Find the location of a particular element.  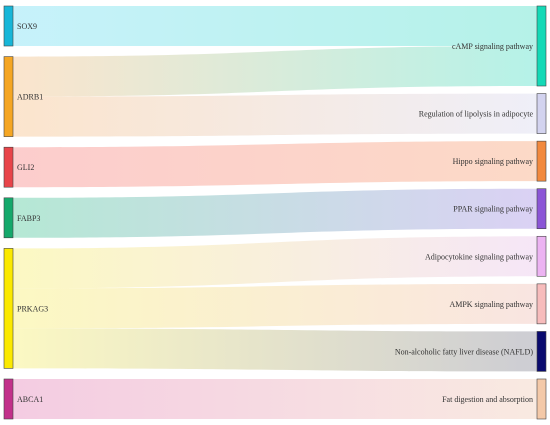

node-label-sox9: SOX9 is located at coordinates (27, 26).